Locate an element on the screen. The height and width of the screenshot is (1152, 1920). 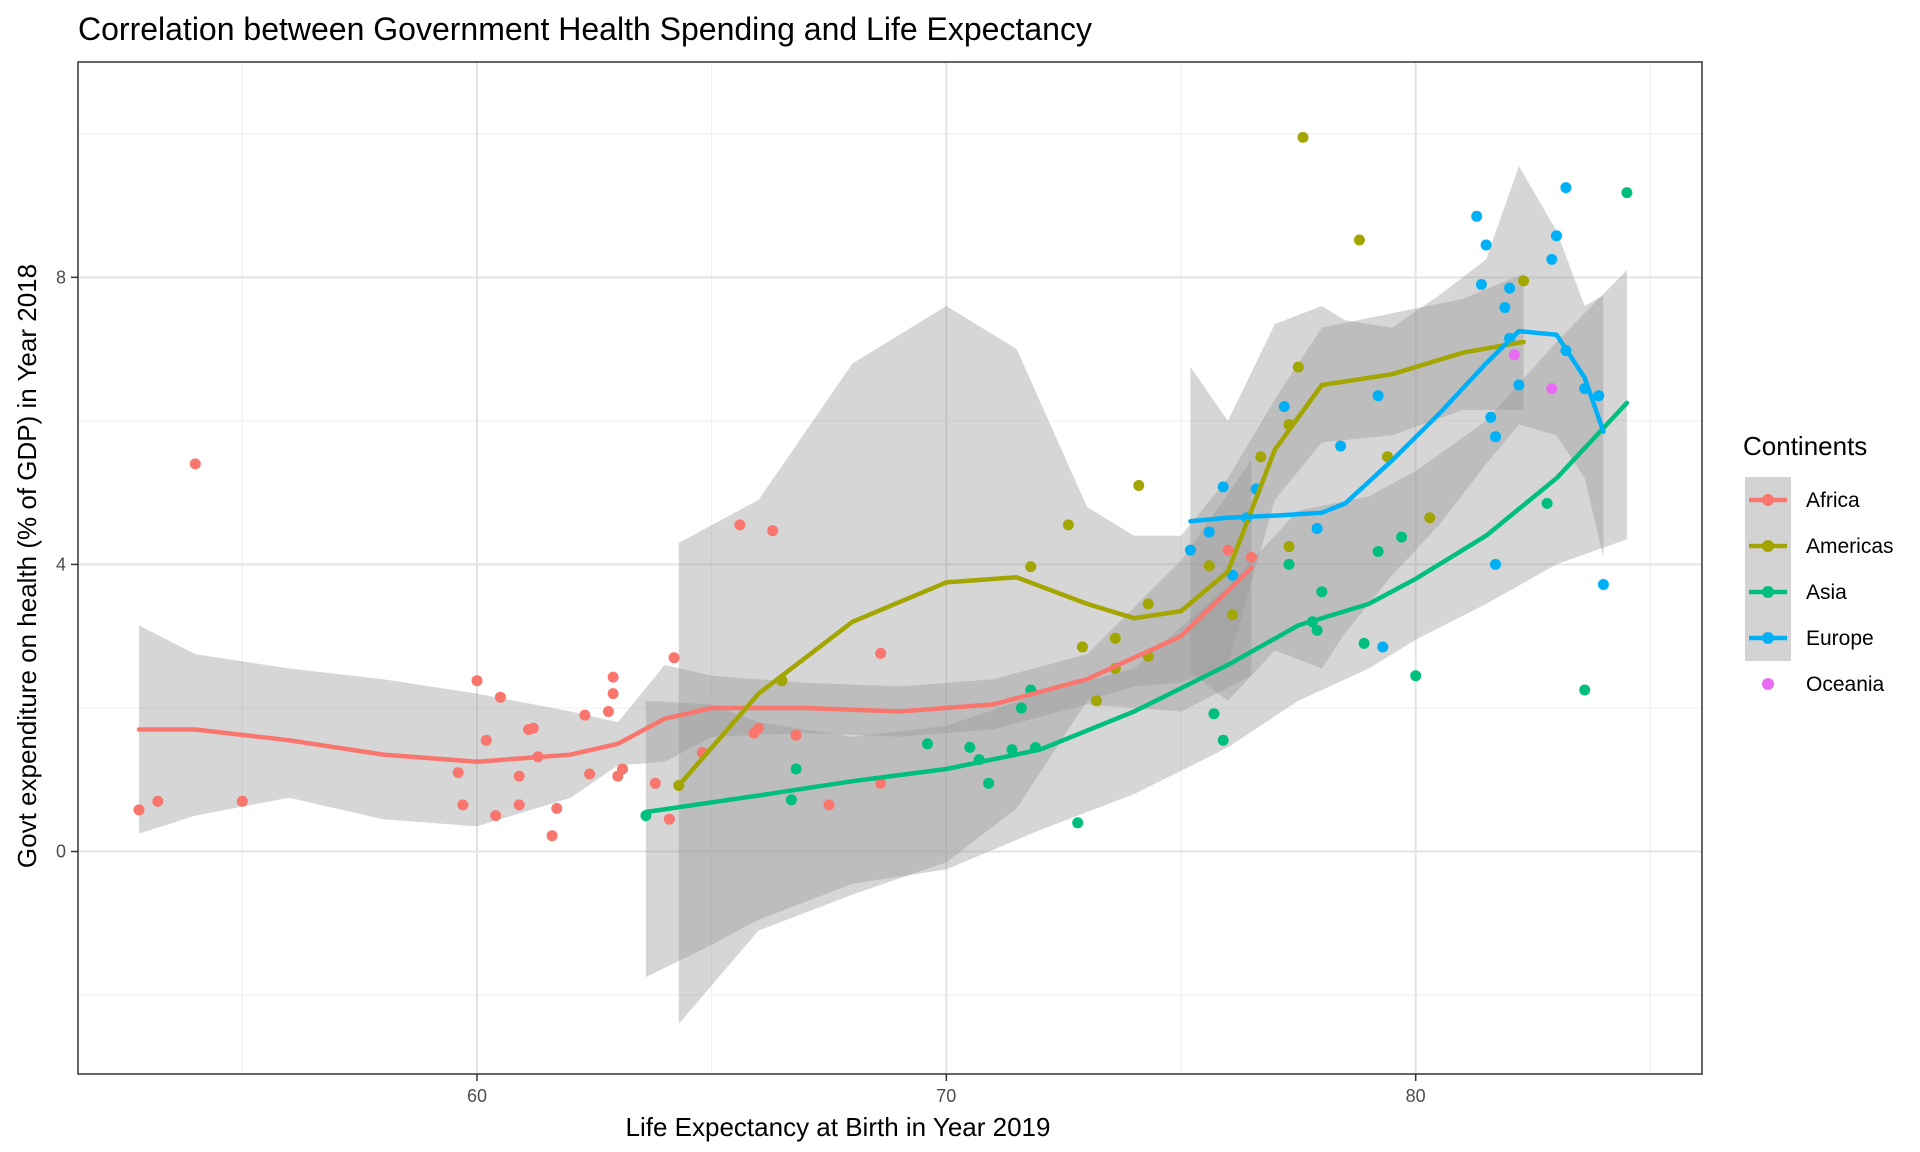
legend-label: Americas is located at coordinates (1850, 546).